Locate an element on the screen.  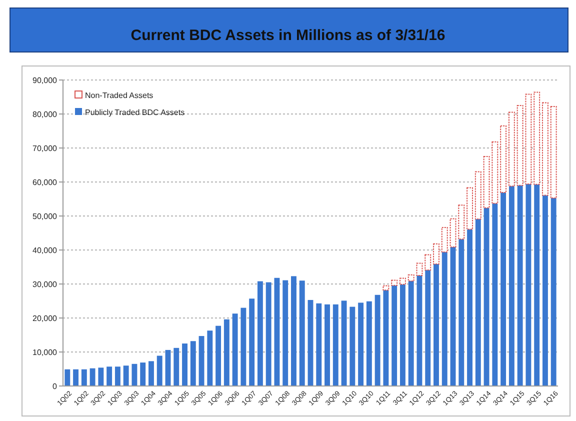
y-tick-label: 90,000 is located at coordinates (45, 80).